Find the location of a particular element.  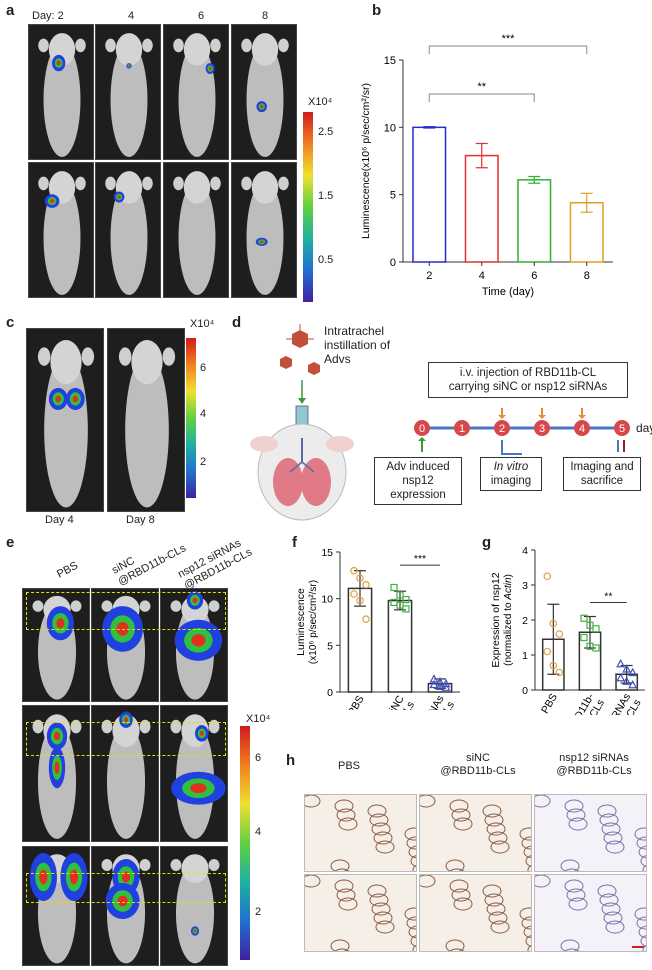

panel-label-e: e is located at coordinates (10, 542).